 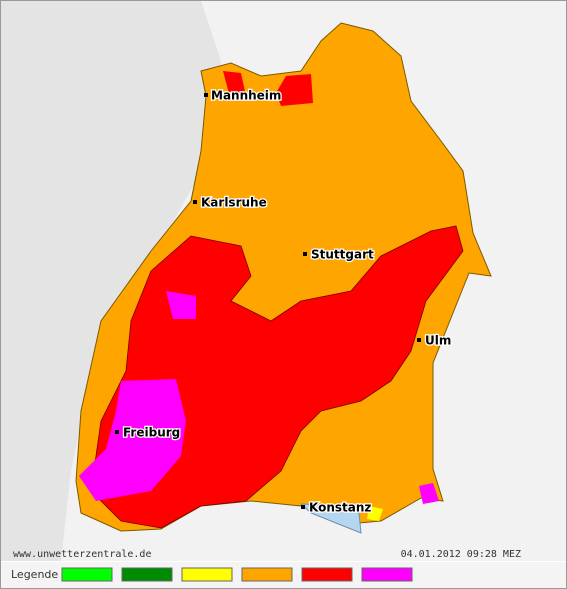 I want to click on lake, so click(x=330, y=518).